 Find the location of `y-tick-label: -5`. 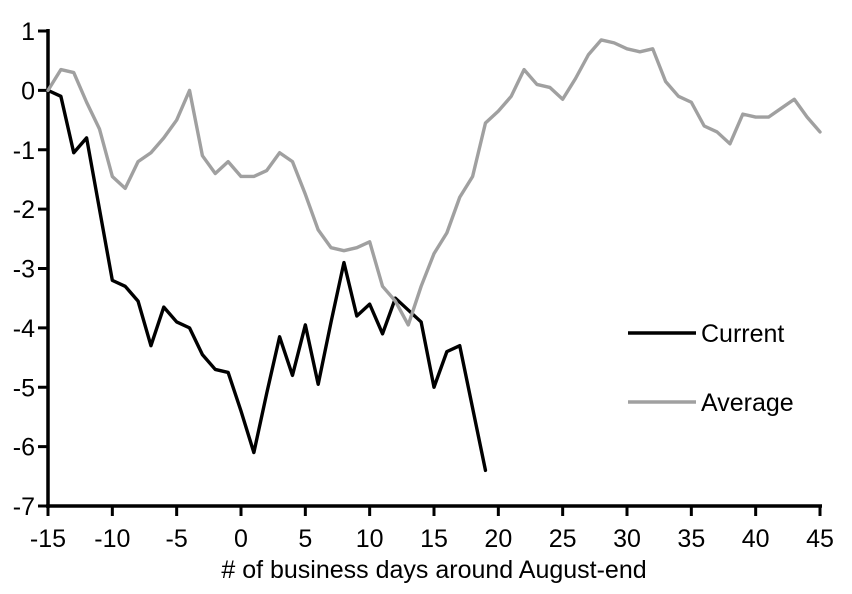

y-tick-label: -5 is located at coordinates (24, 388).